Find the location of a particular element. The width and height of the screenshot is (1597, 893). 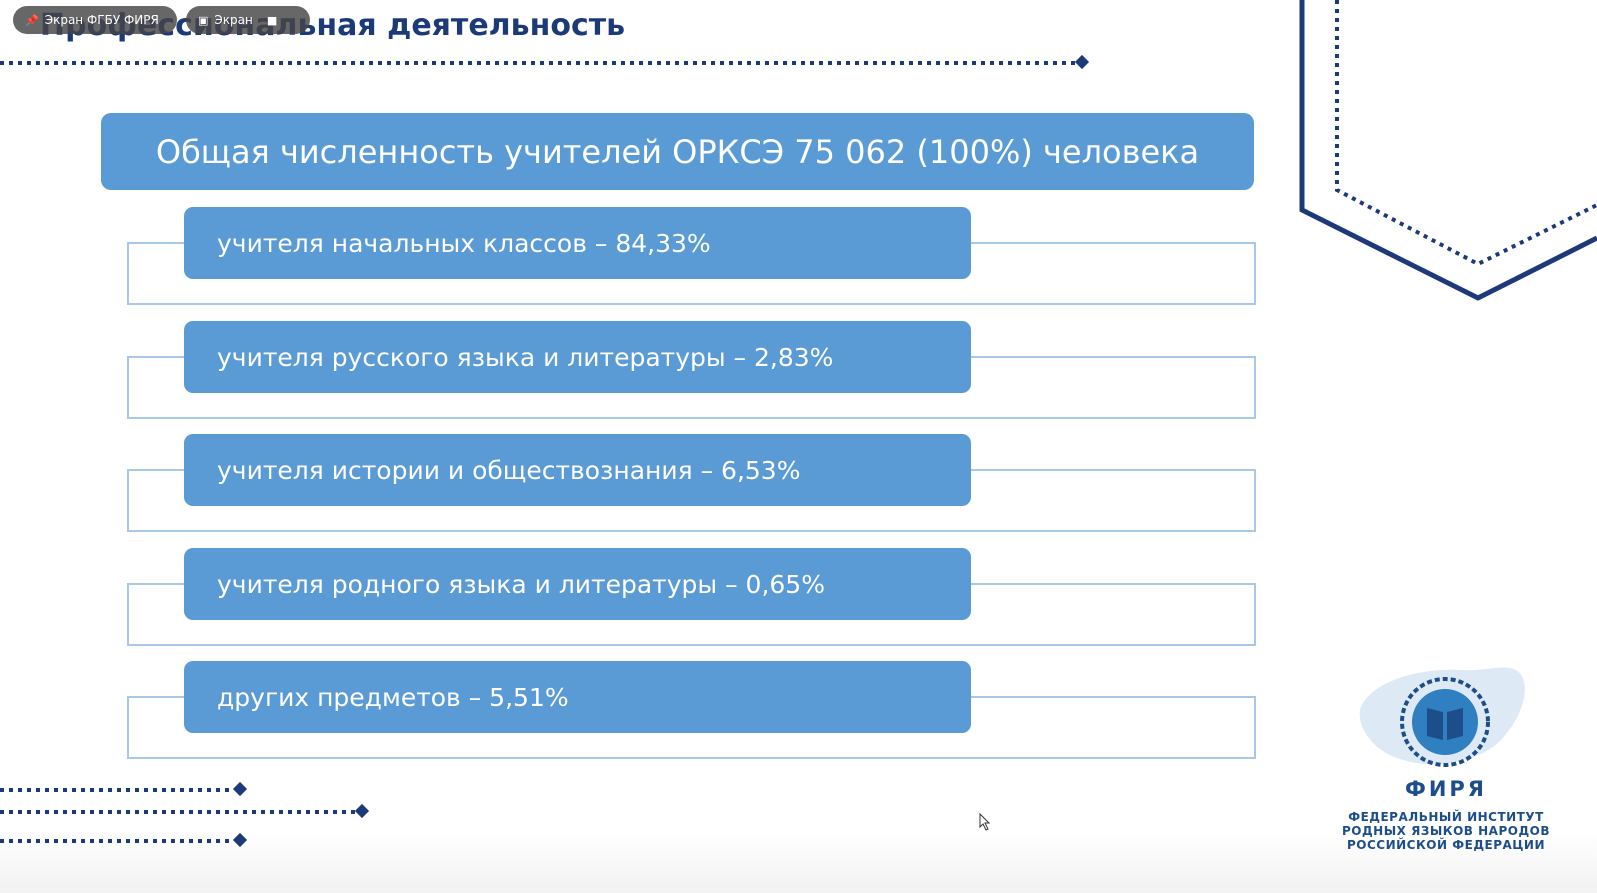

bottom-shadow is located at coordinates (798, 862).